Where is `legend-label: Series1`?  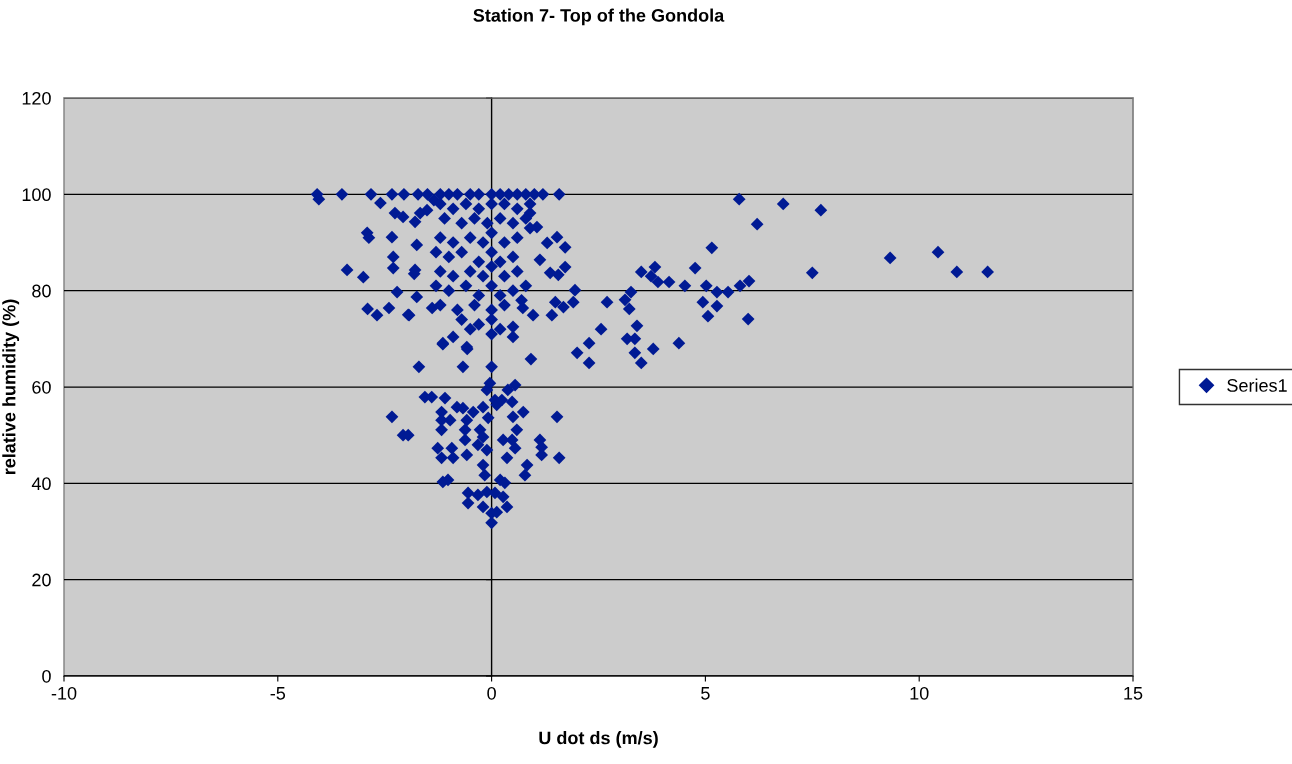 legend-label: Series1 is located at coordinates (1257, 385).